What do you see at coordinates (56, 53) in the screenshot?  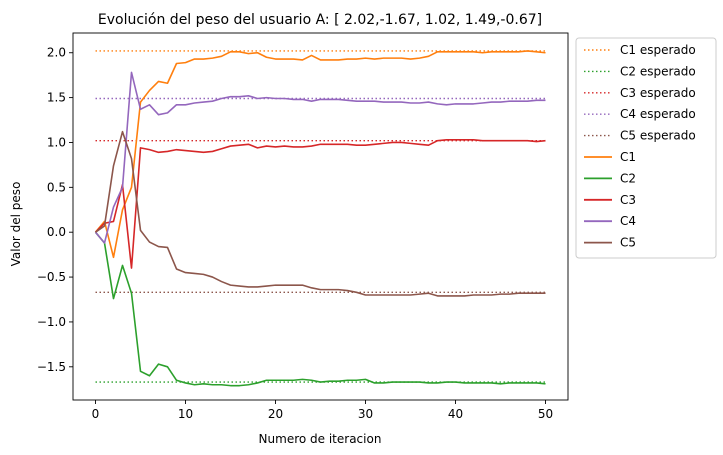 I see `y-tick-label: 2.0` at bounding box center [56, 53].